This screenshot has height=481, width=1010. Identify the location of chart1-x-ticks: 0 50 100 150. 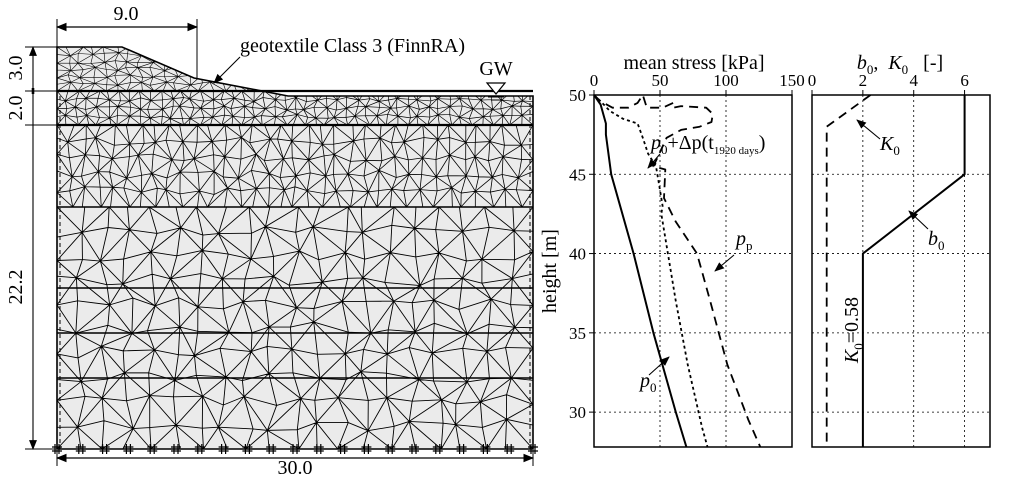
(697, 83).